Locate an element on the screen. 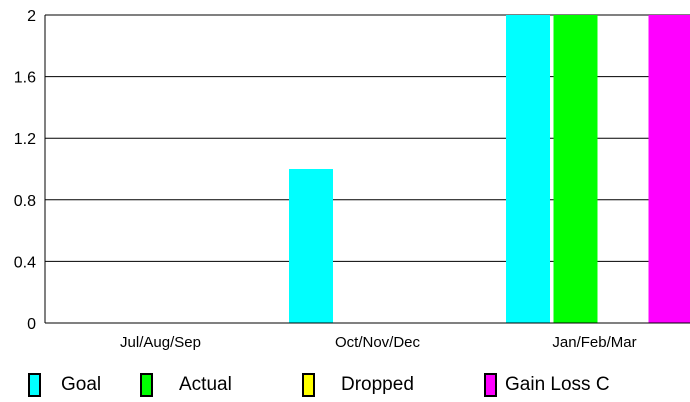  y-tick-label: 1.6 is located at coordinates (25, 78).